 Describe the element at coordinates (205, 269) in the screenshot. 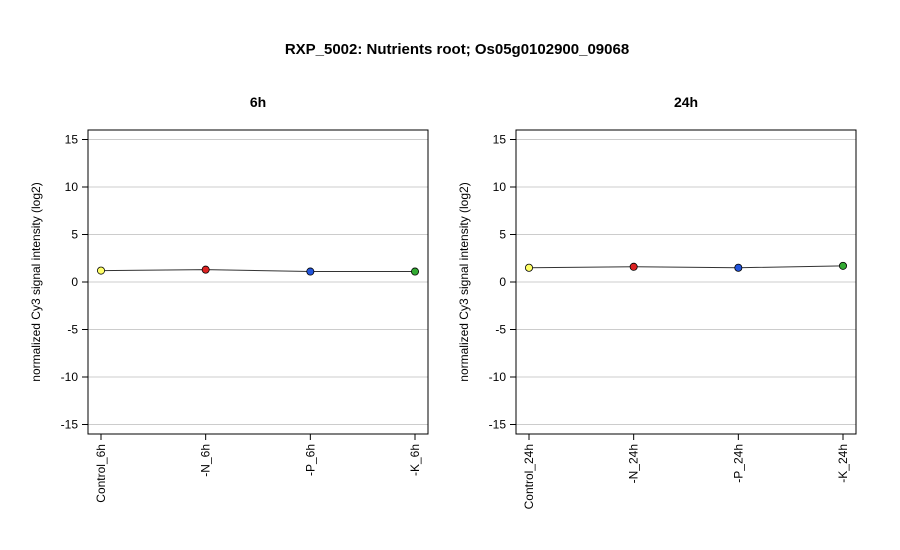

I see `data-point--N_6h` at that location.